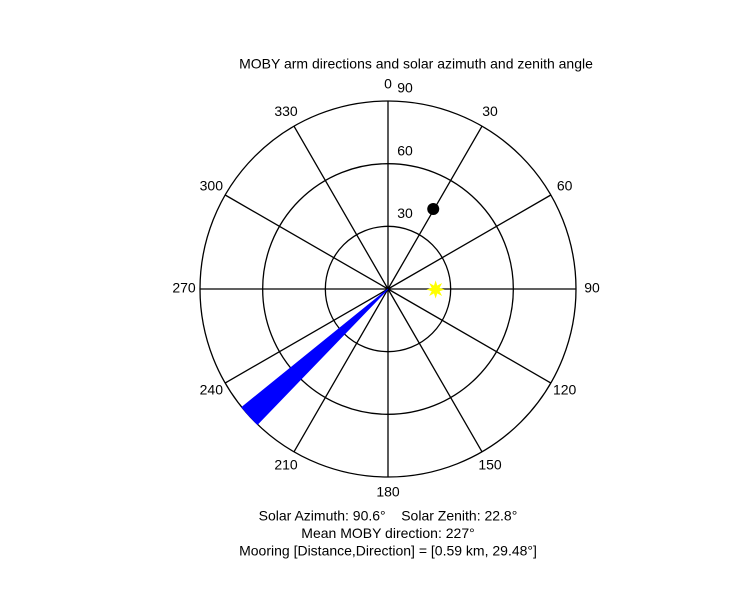 Image resolution: width=750 pixels, height=605 pixels. What do you see at coordinates (387, 533) in the screenshot?
I see `annotation: Mean MOBY direction: 227°` at bounding box center [387, 533].